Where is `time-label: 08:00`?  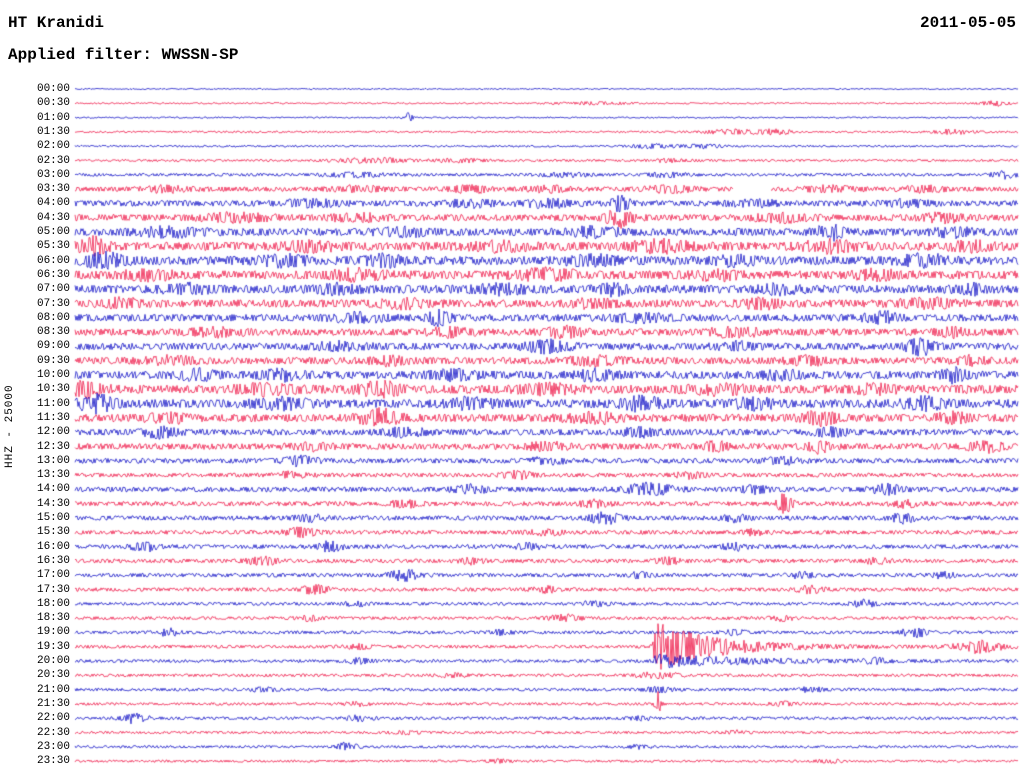
time-label: 08:00 is located at coordinates (53, 317).